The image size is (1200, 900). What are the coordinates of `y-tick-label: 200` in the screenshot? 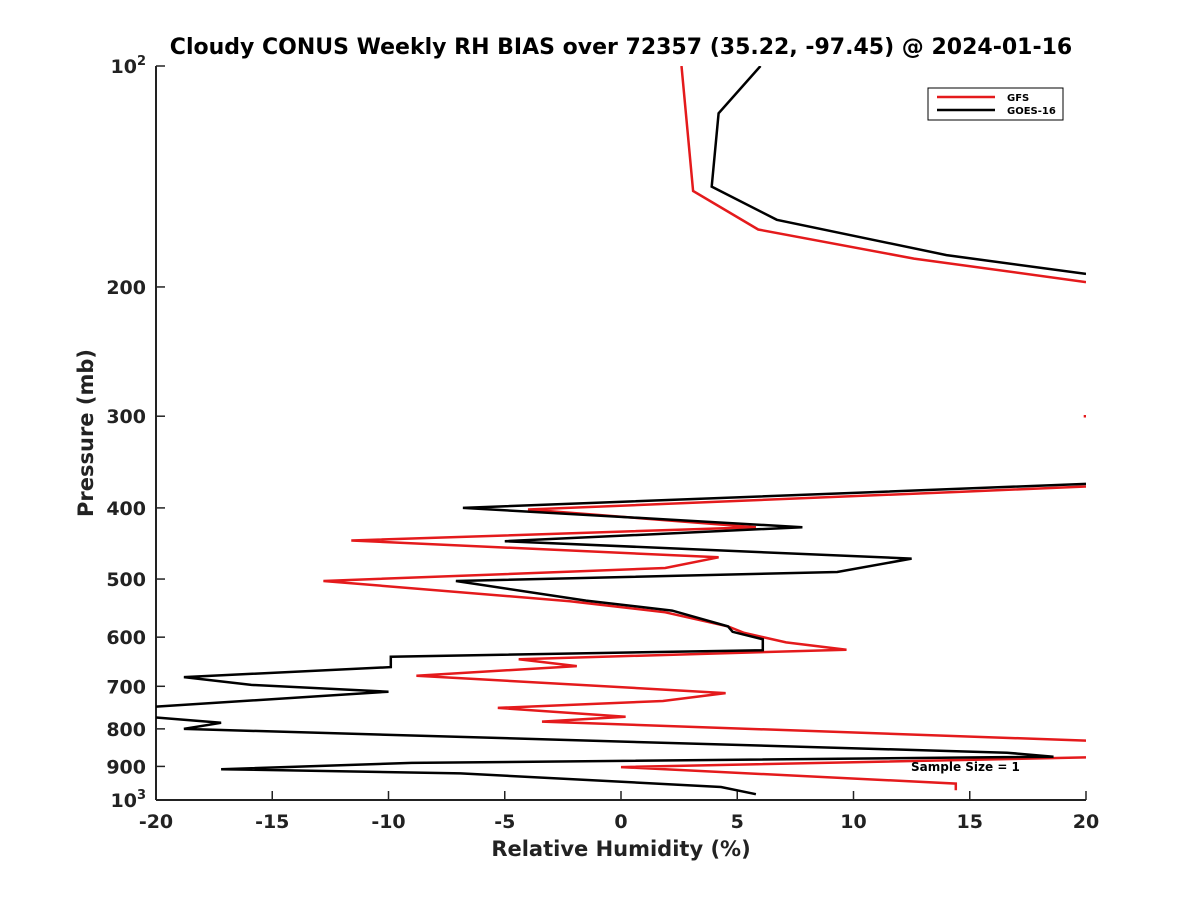 It's located at (126, 288).